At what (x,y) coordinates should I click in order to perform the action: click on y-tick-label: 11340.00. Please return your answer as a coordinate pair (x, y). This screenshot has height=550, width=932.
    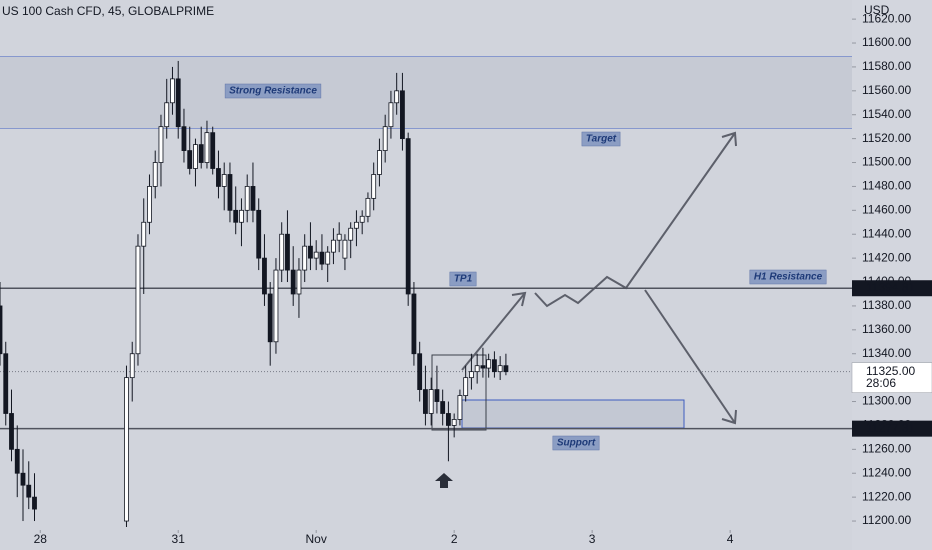
    Looking at the image, I should click on (886, 353).